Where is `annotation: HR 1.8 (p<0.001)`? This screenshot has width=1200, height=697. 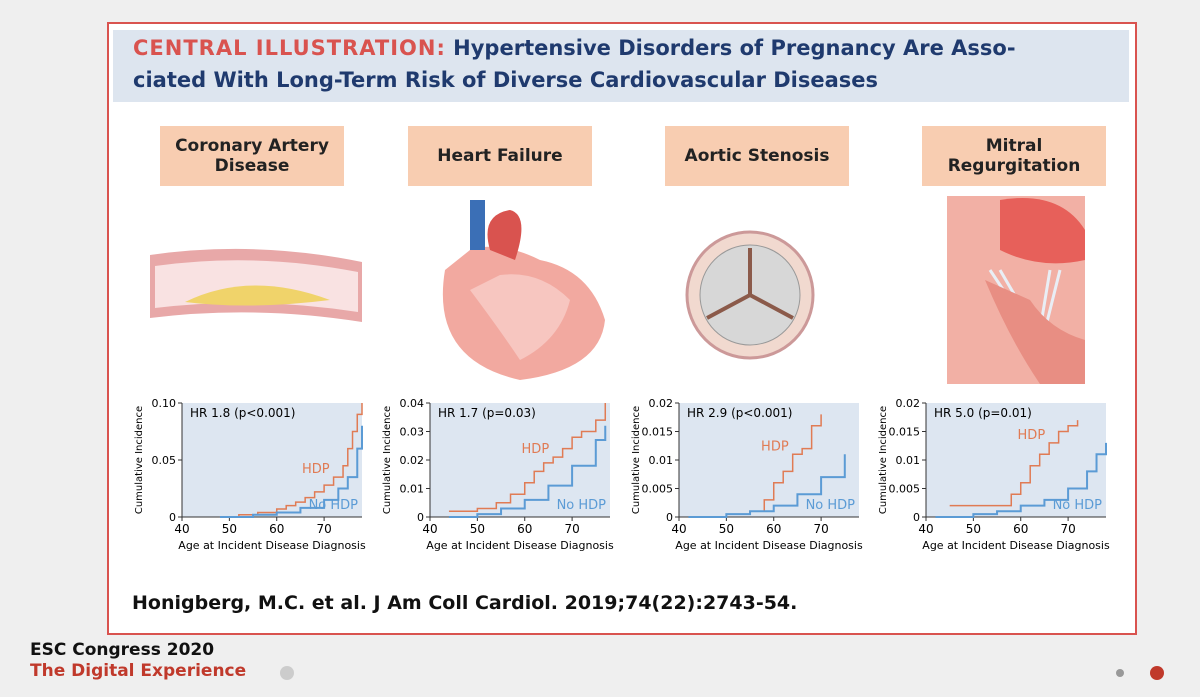
annotation: HR 1.8 (p<0.001) is located at coordinates (242, 413).